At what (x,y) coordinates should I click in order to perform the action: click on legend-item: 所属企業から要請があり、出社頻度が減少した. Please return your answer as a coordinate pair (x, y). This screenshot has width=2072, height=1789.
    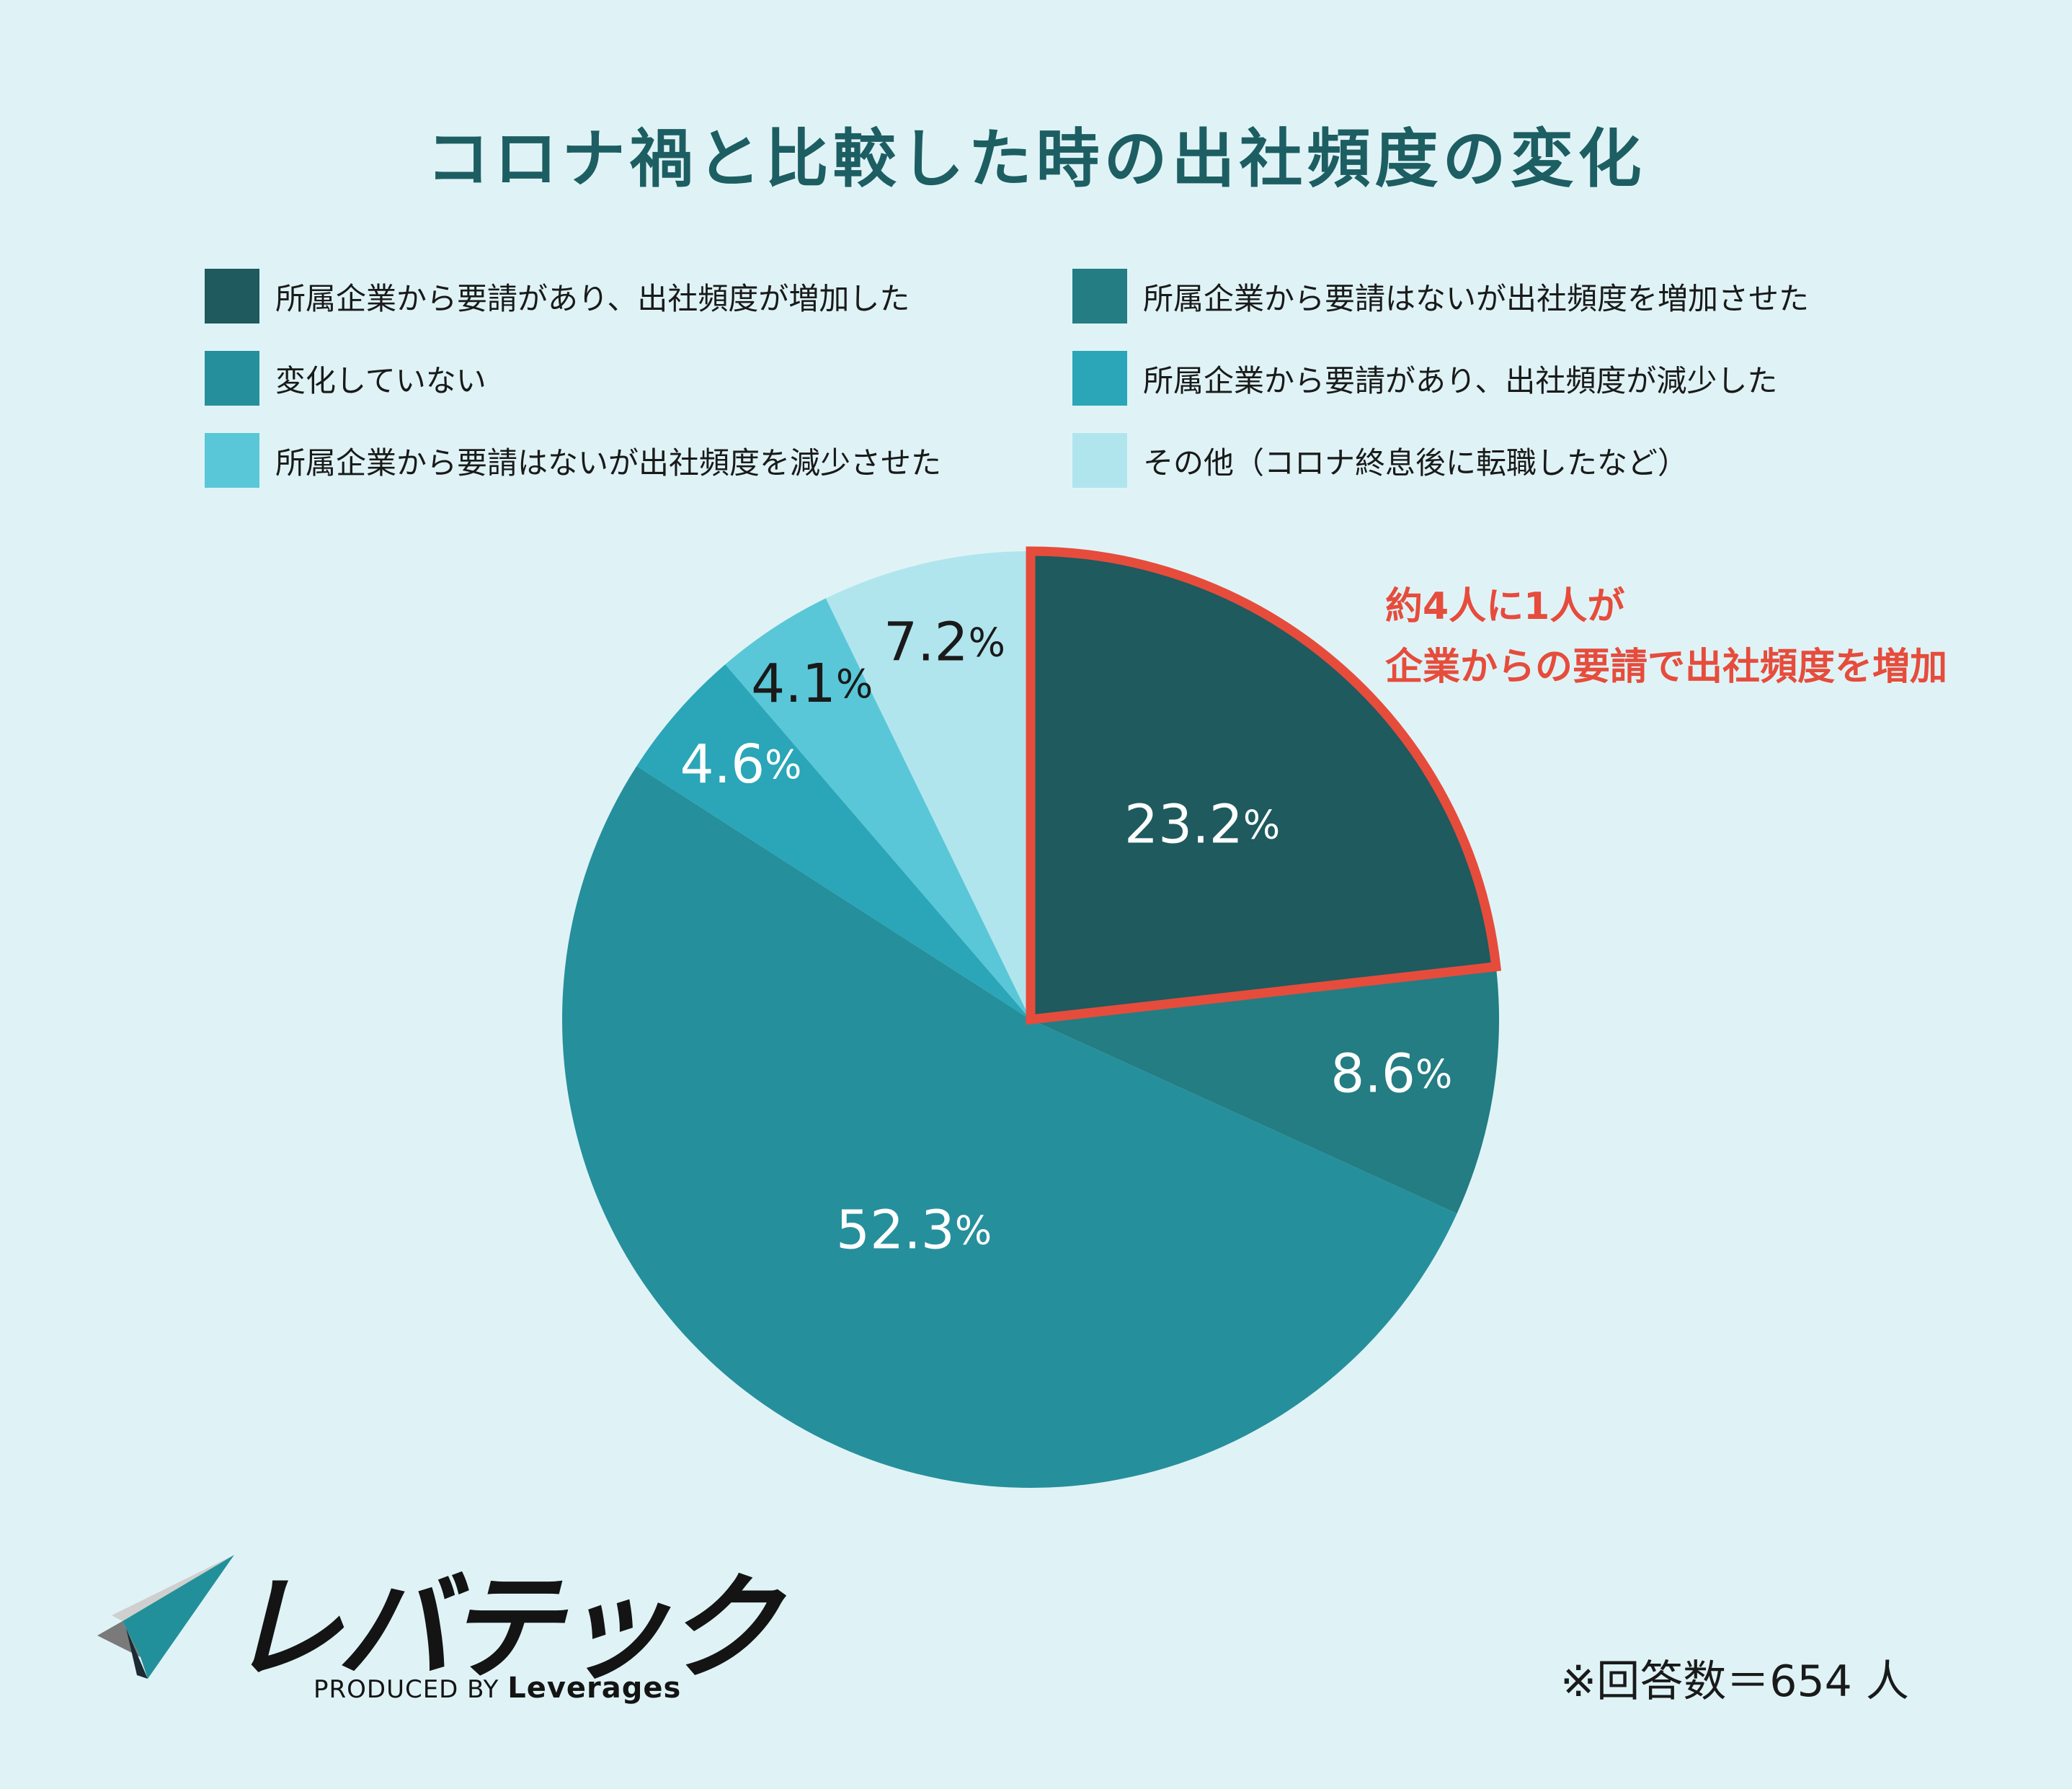
    Looking at the image, I should click on (1424, 378).